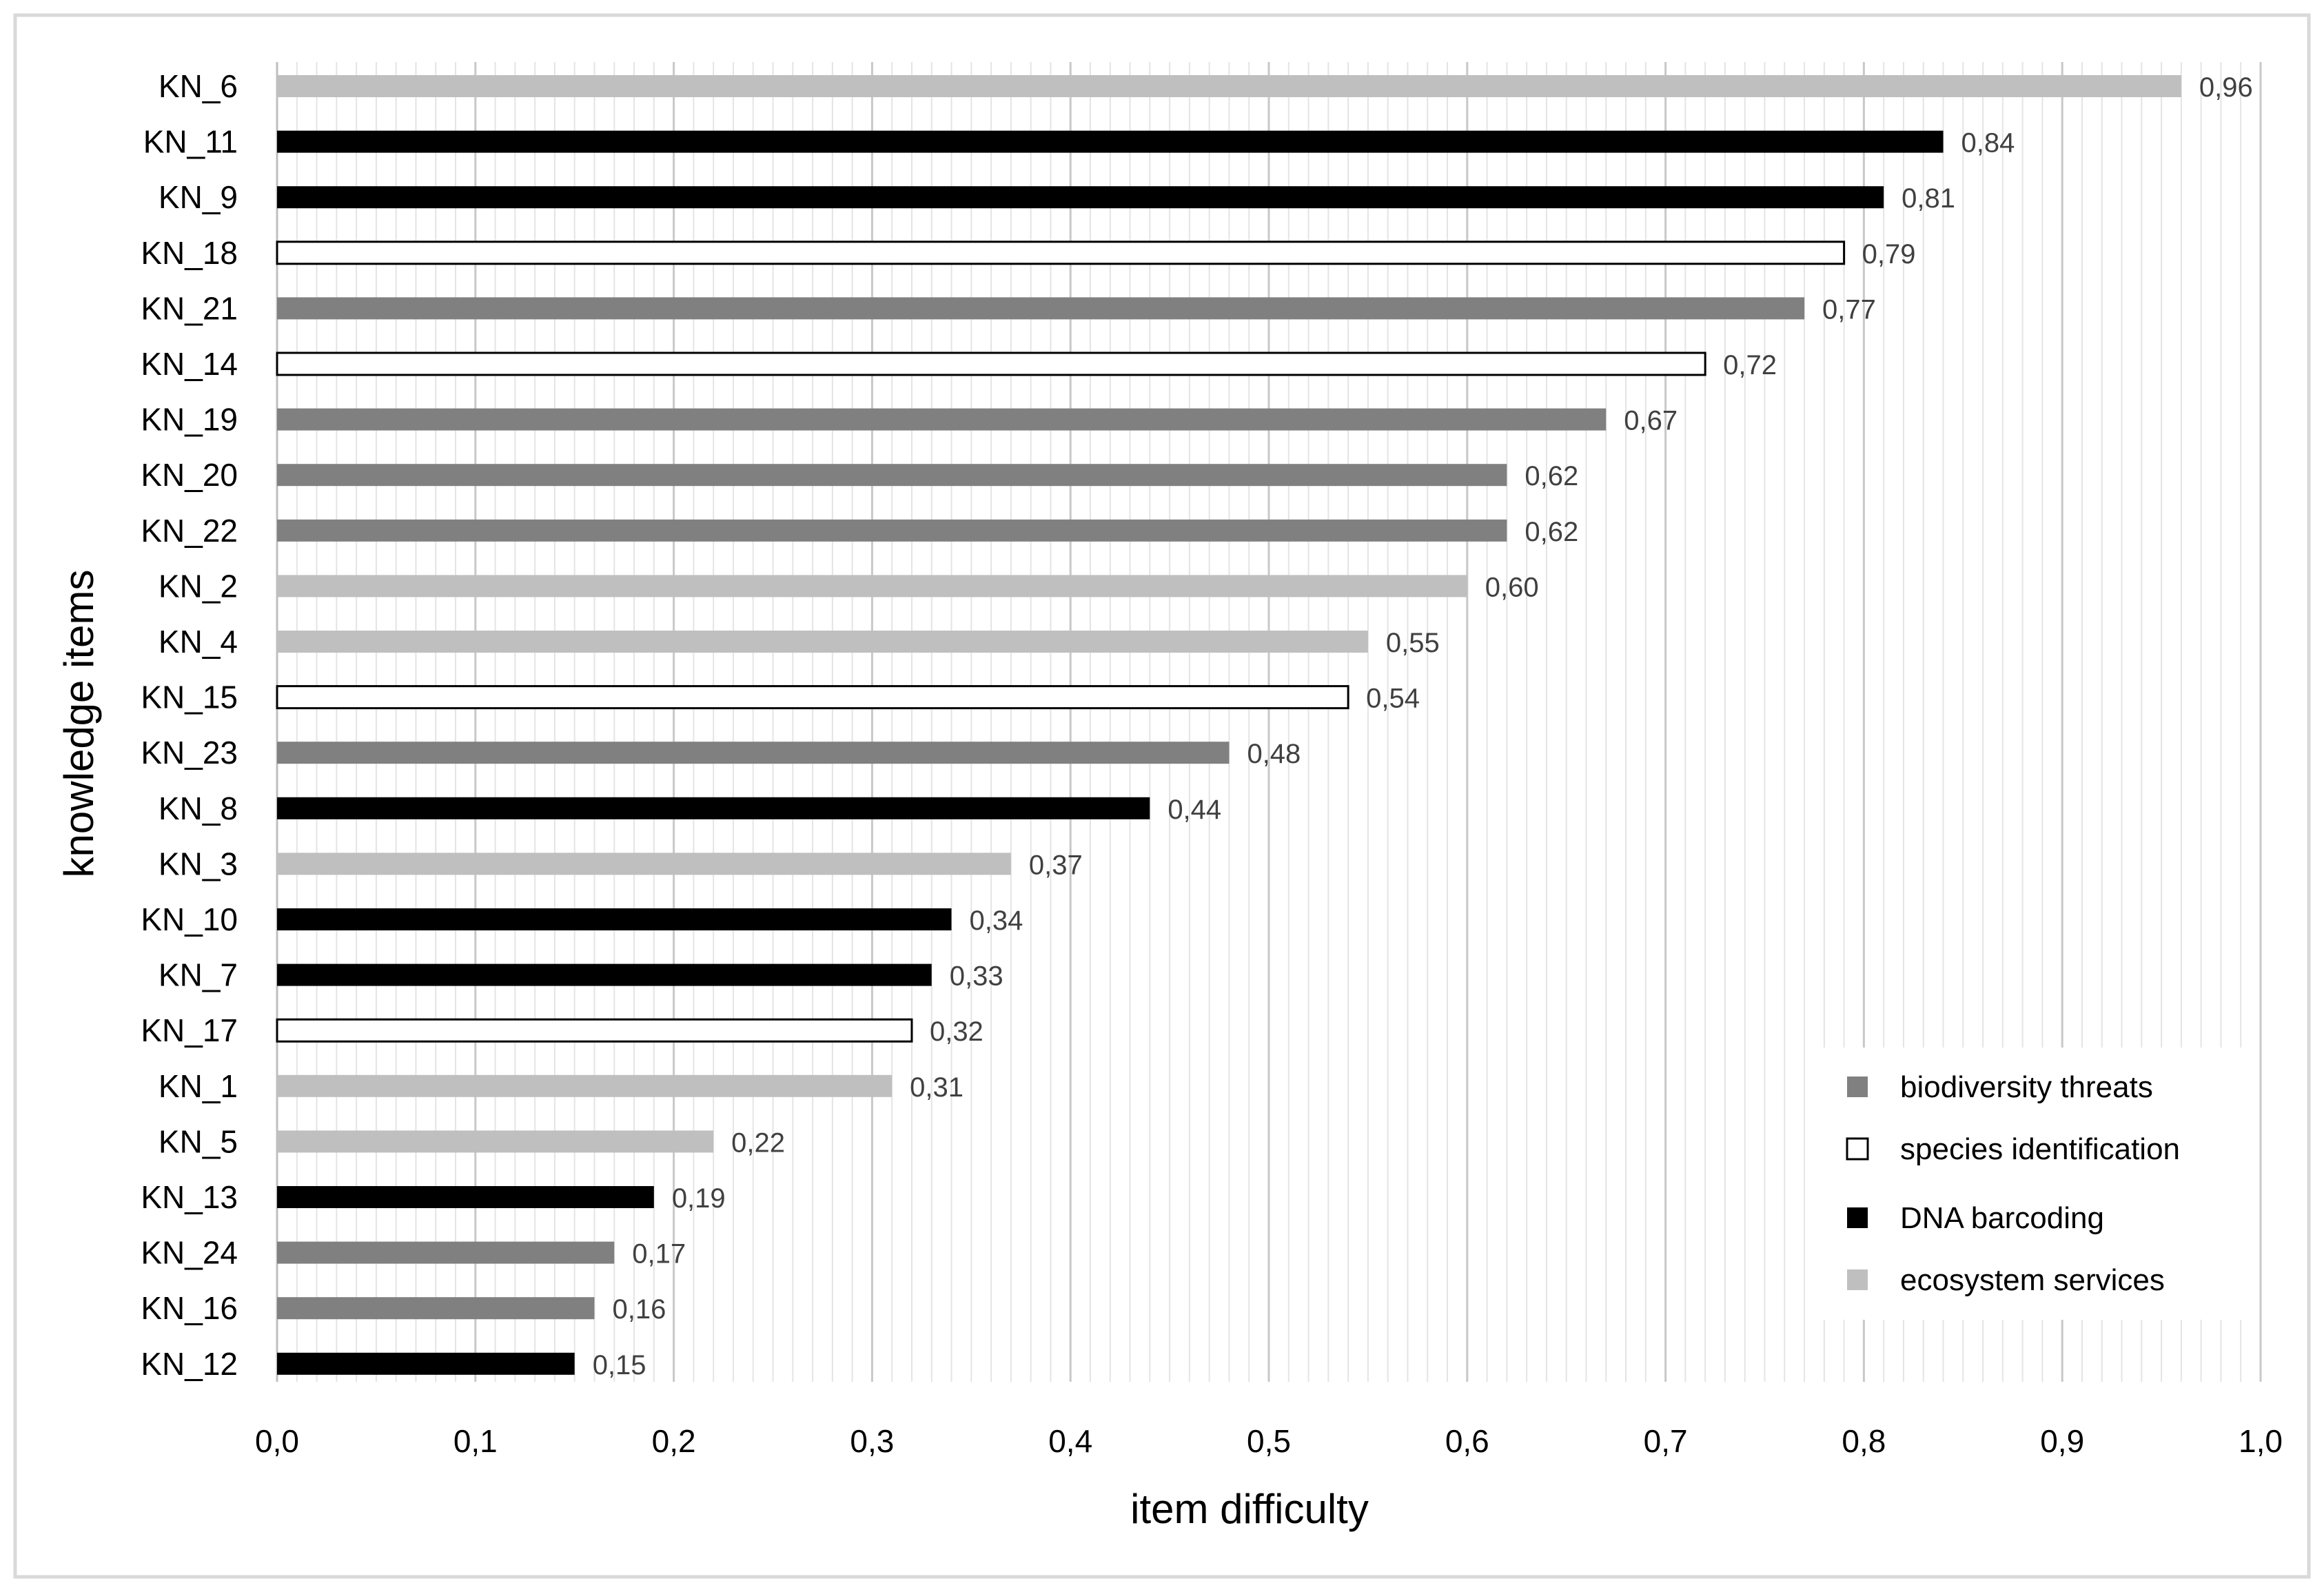 The width and height of the screenshot is (2324, 1592). Describe the element at coordinates (1194, 810) in the screenshot. I see `data-label: 0,44` at that location.